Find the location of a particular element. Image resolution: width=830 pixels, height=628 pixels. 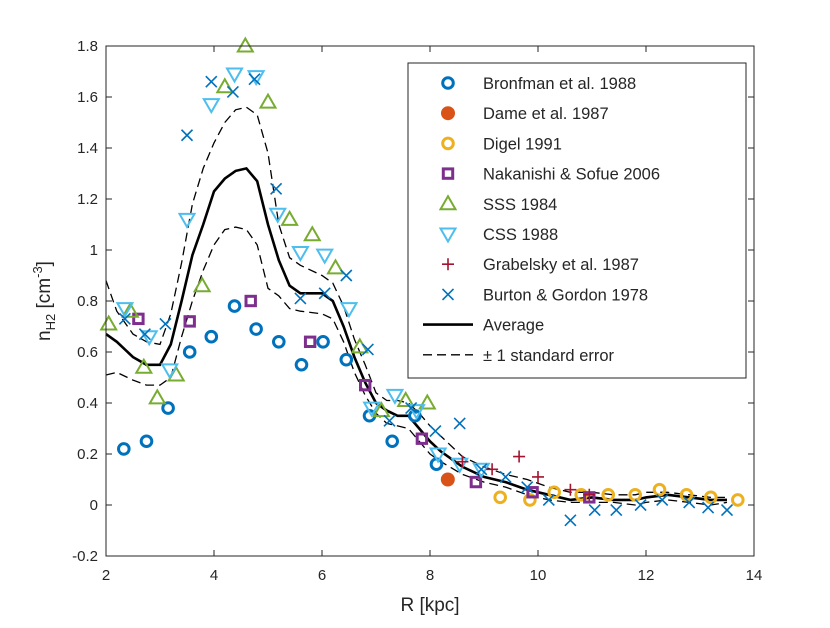

y-tick-label: -0.2 is located at coordinates (85, 556).